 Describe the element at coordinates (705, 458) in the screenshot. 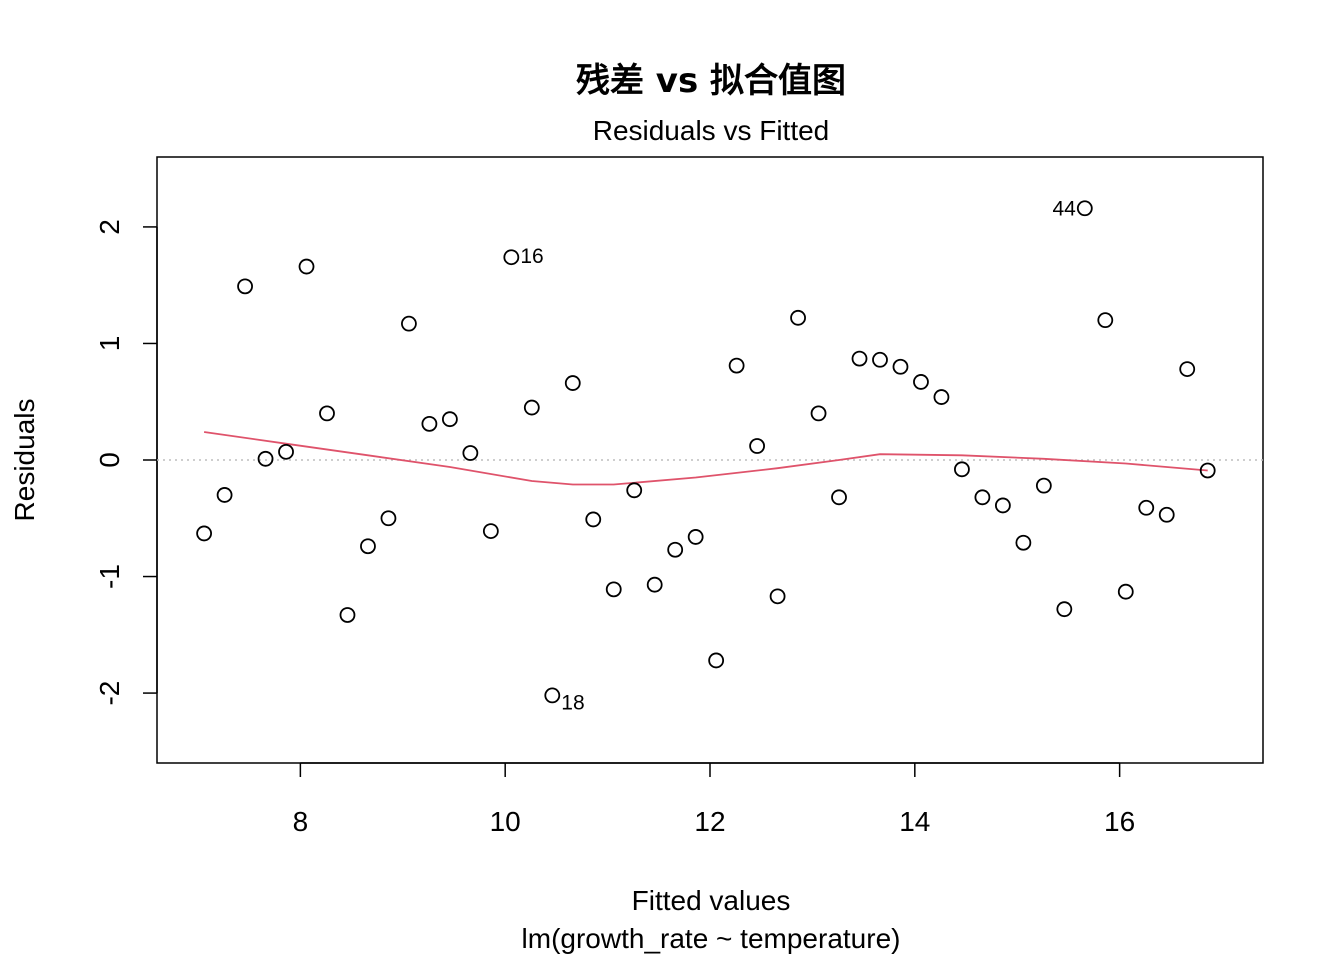

I see `loess-smoother-line` at that location.